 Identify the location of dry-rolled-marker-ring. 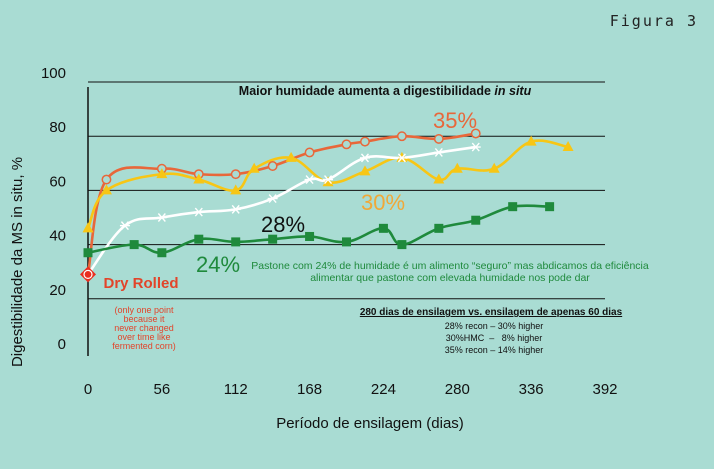
(88, 274).